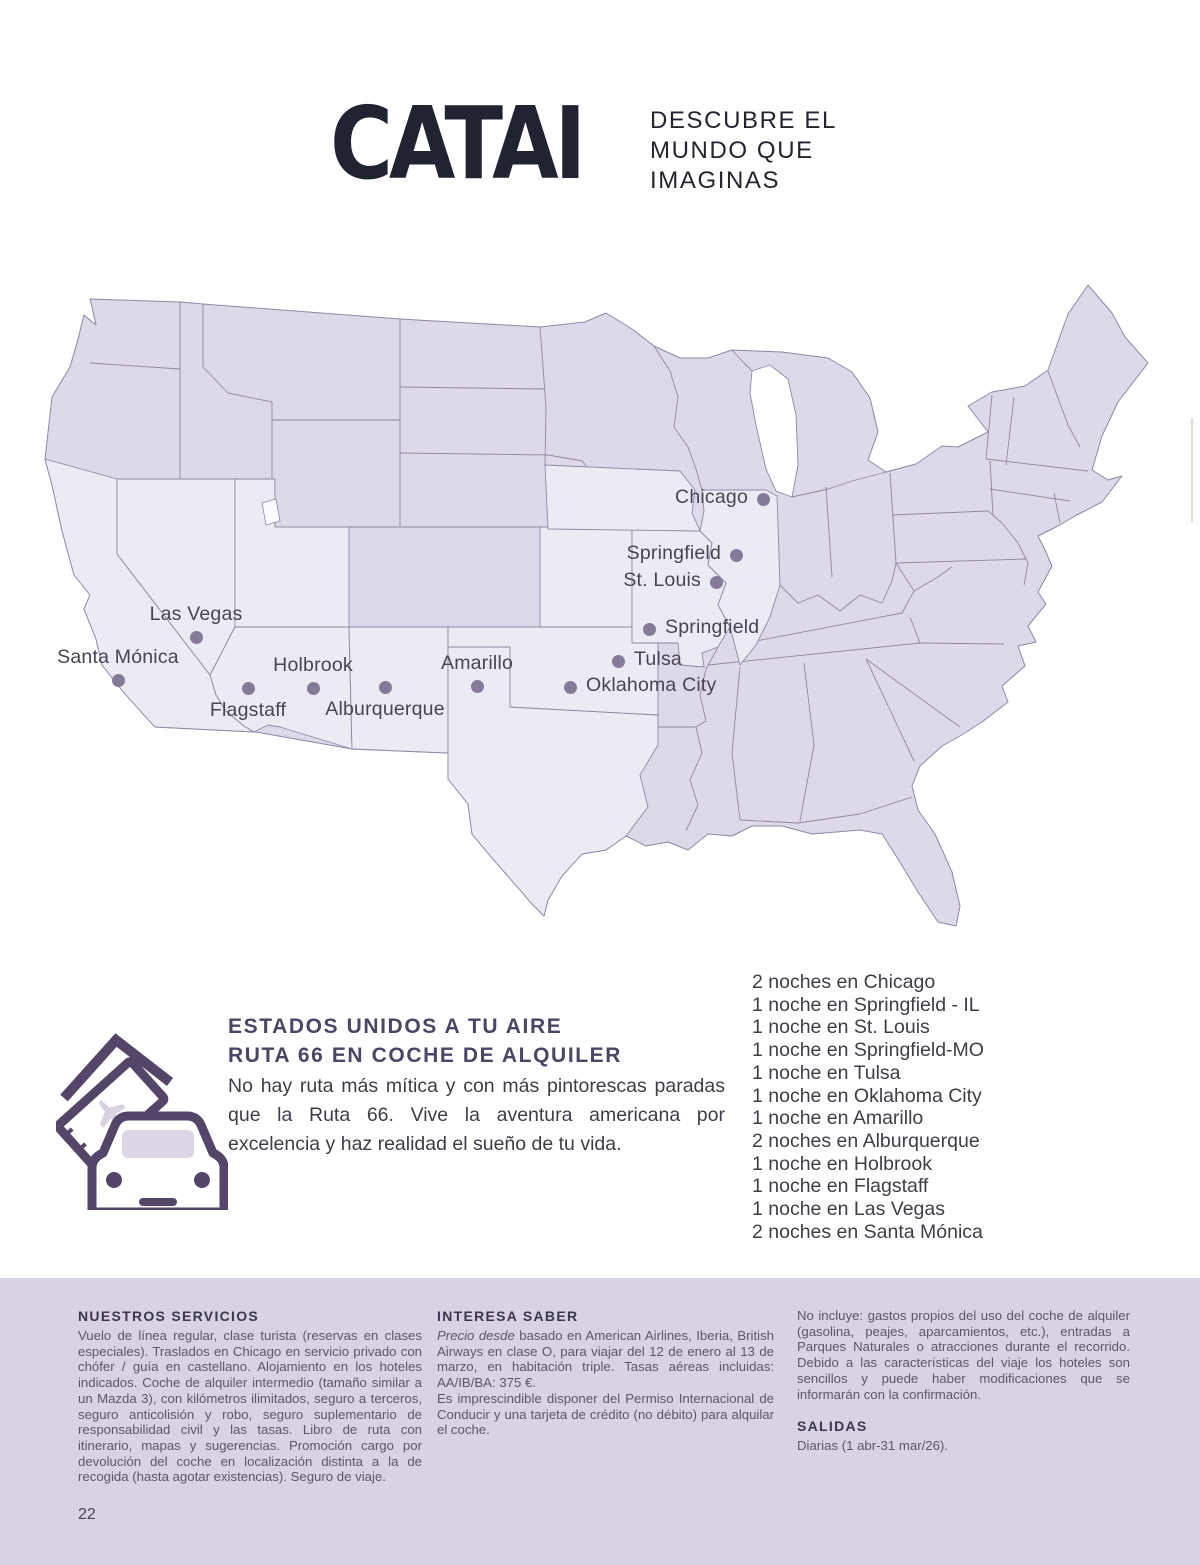  What do you see at coordinates (395, 1026) in the screenshot?
I see `program-title-line1: ESTADOS UNIDOS A TU AIRE` at bounding box center [395, 1026].